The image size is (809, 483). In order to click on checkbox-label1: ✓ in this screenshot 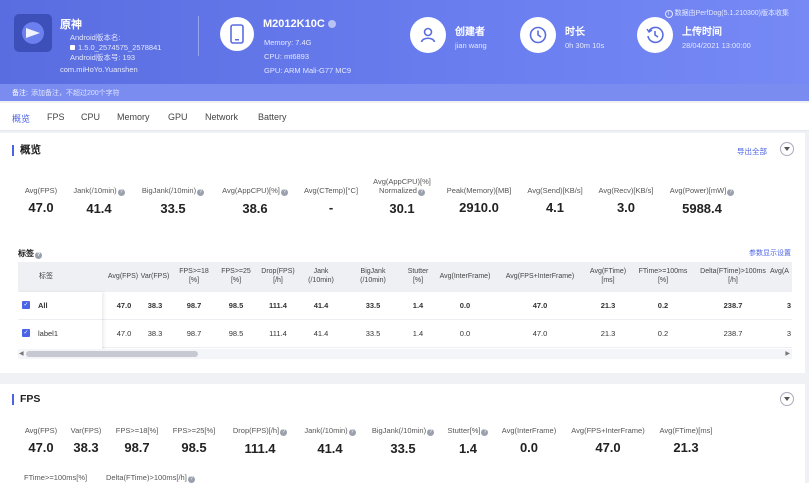, I will do `click(26, 333)`.